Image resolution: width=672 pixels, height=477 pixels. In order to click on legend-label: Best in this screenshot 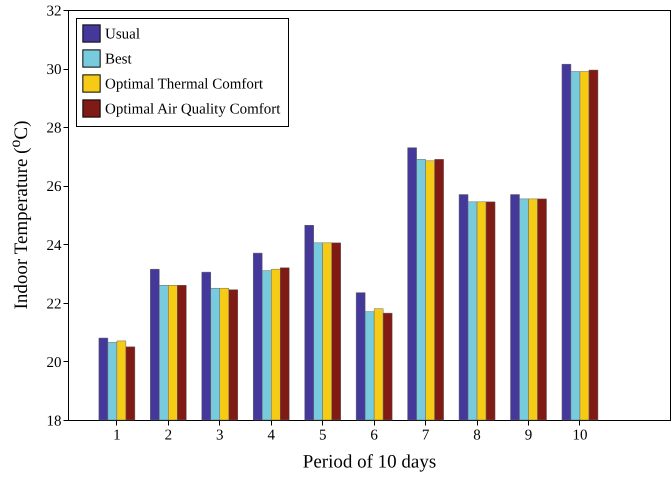, I will do `click(118, 60)`.